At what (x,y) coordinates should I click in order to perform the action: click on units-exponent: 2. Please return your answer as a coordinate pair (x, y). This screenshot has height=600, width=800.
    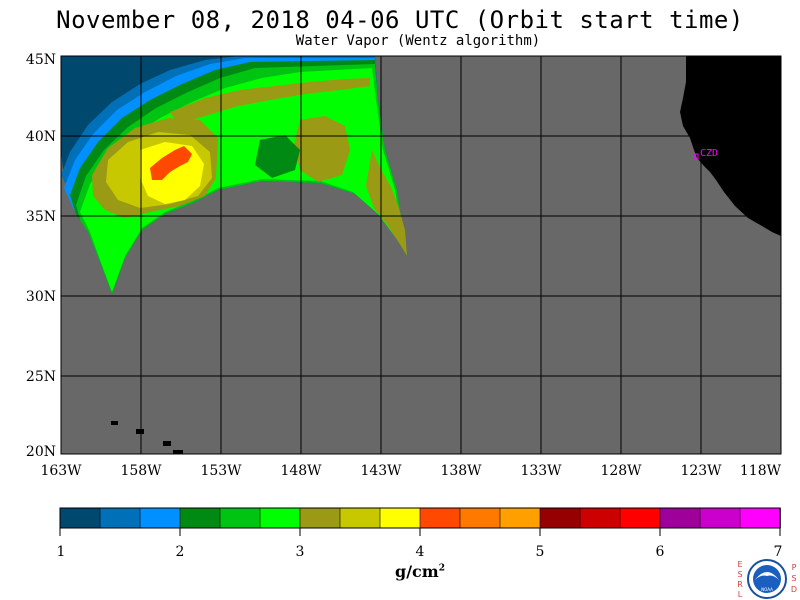
    Looking at the image, I should click on (441, 568).